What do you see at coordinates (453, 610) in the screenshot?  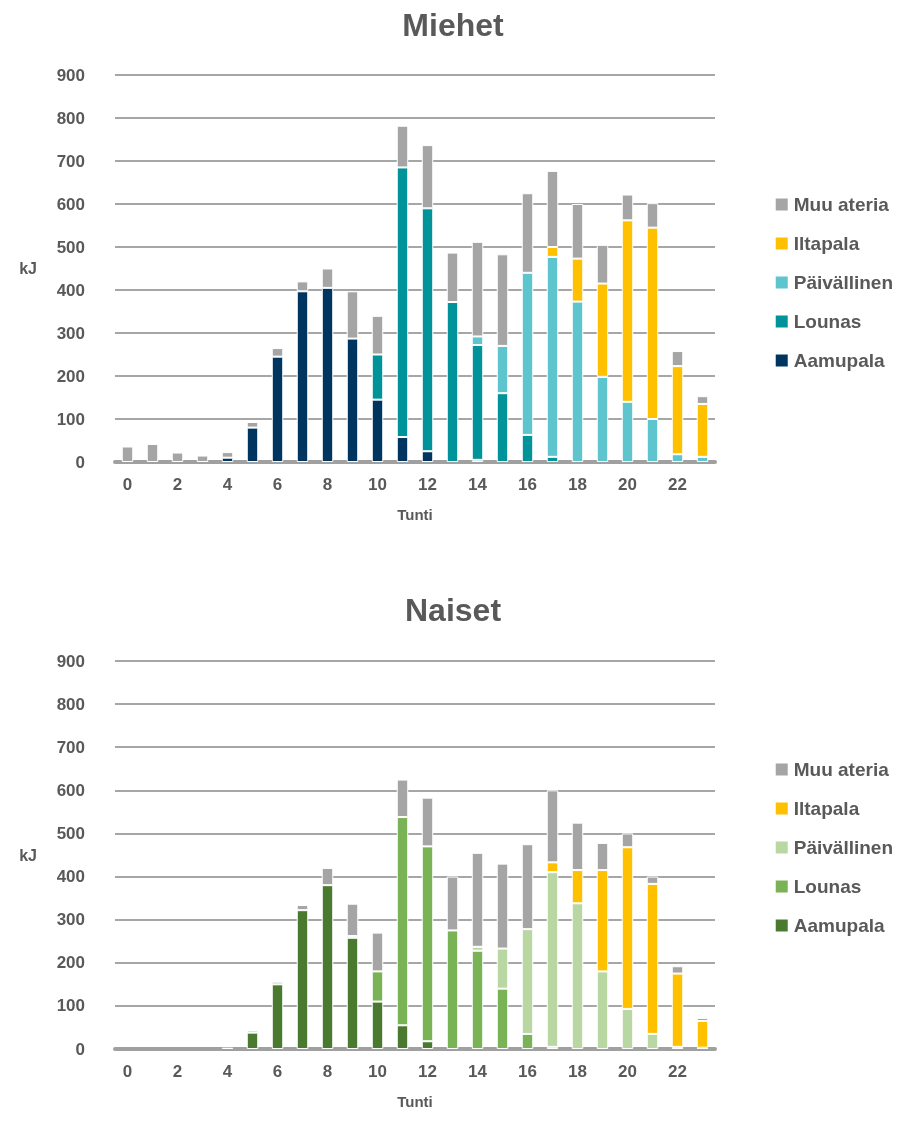 I see `chart-title: Naiset` at bounding box center [453, 610].